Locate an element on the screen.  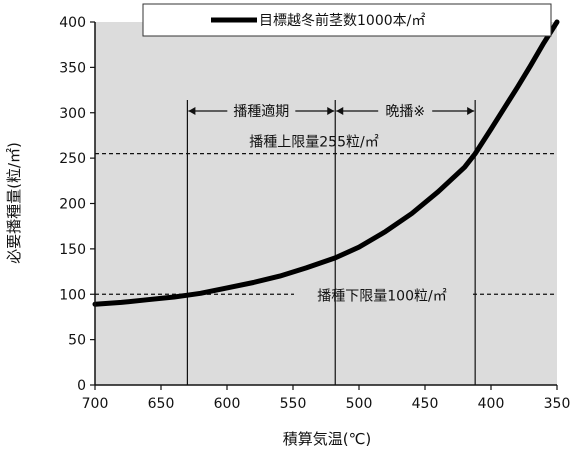
reference-line-label: 播種下限量100粒/㎡ is located at coordinates (381, 296).